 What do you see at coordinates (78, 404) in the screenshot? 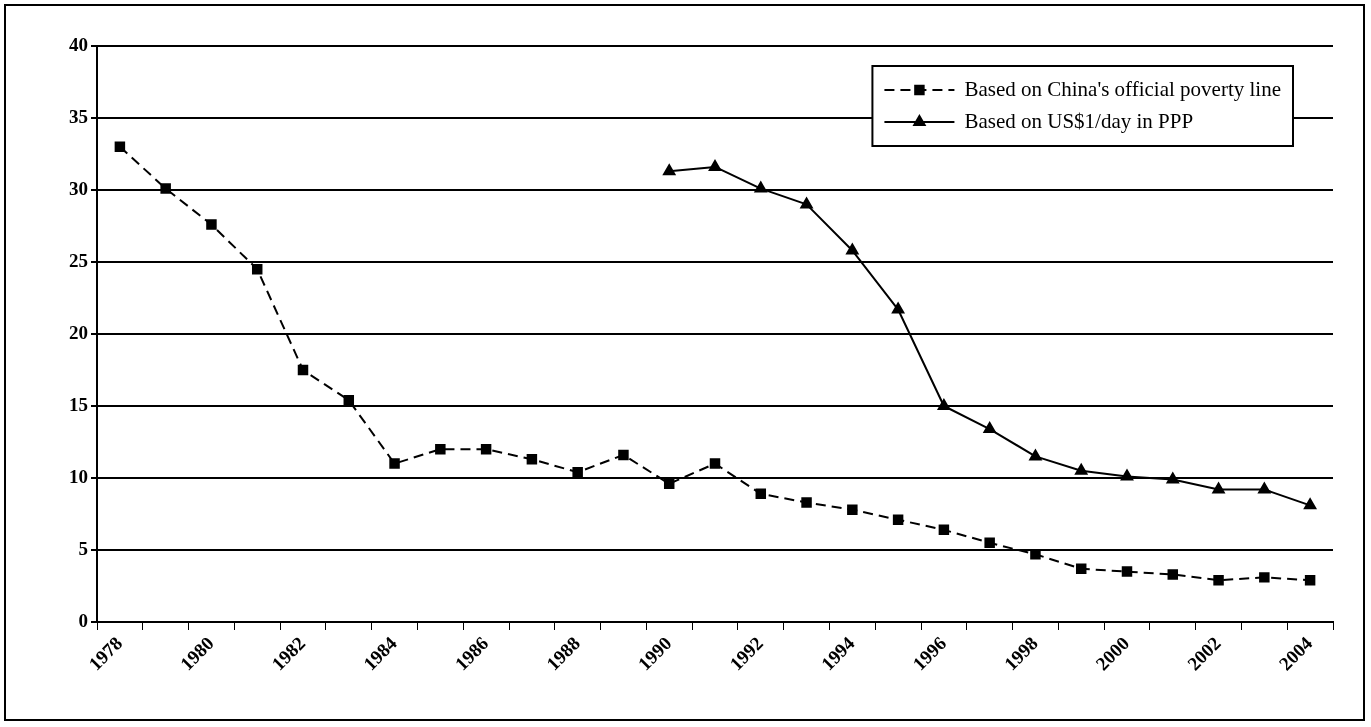
I see `y-tick-label: 15` at bounding box center [78, 404].